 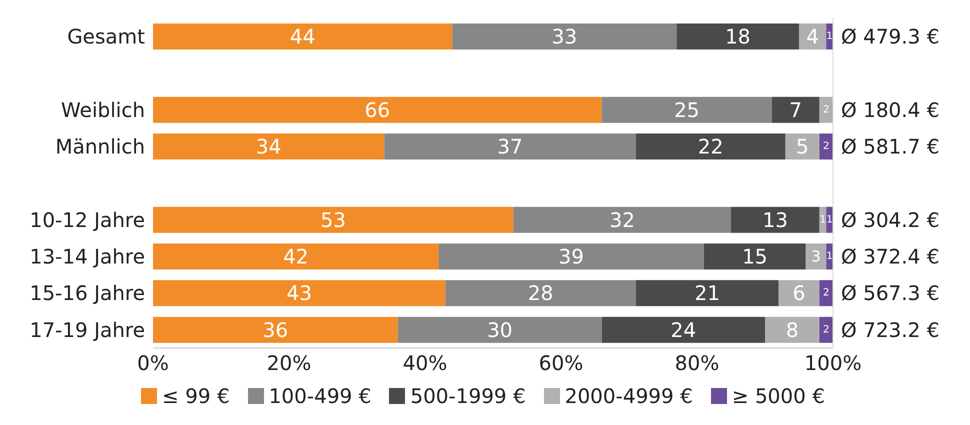 What do you see at coordinates (87, 293) in the screenshot?
I see `y-tick-label: 15-16 Jahre` at bounding box center [87, 293].